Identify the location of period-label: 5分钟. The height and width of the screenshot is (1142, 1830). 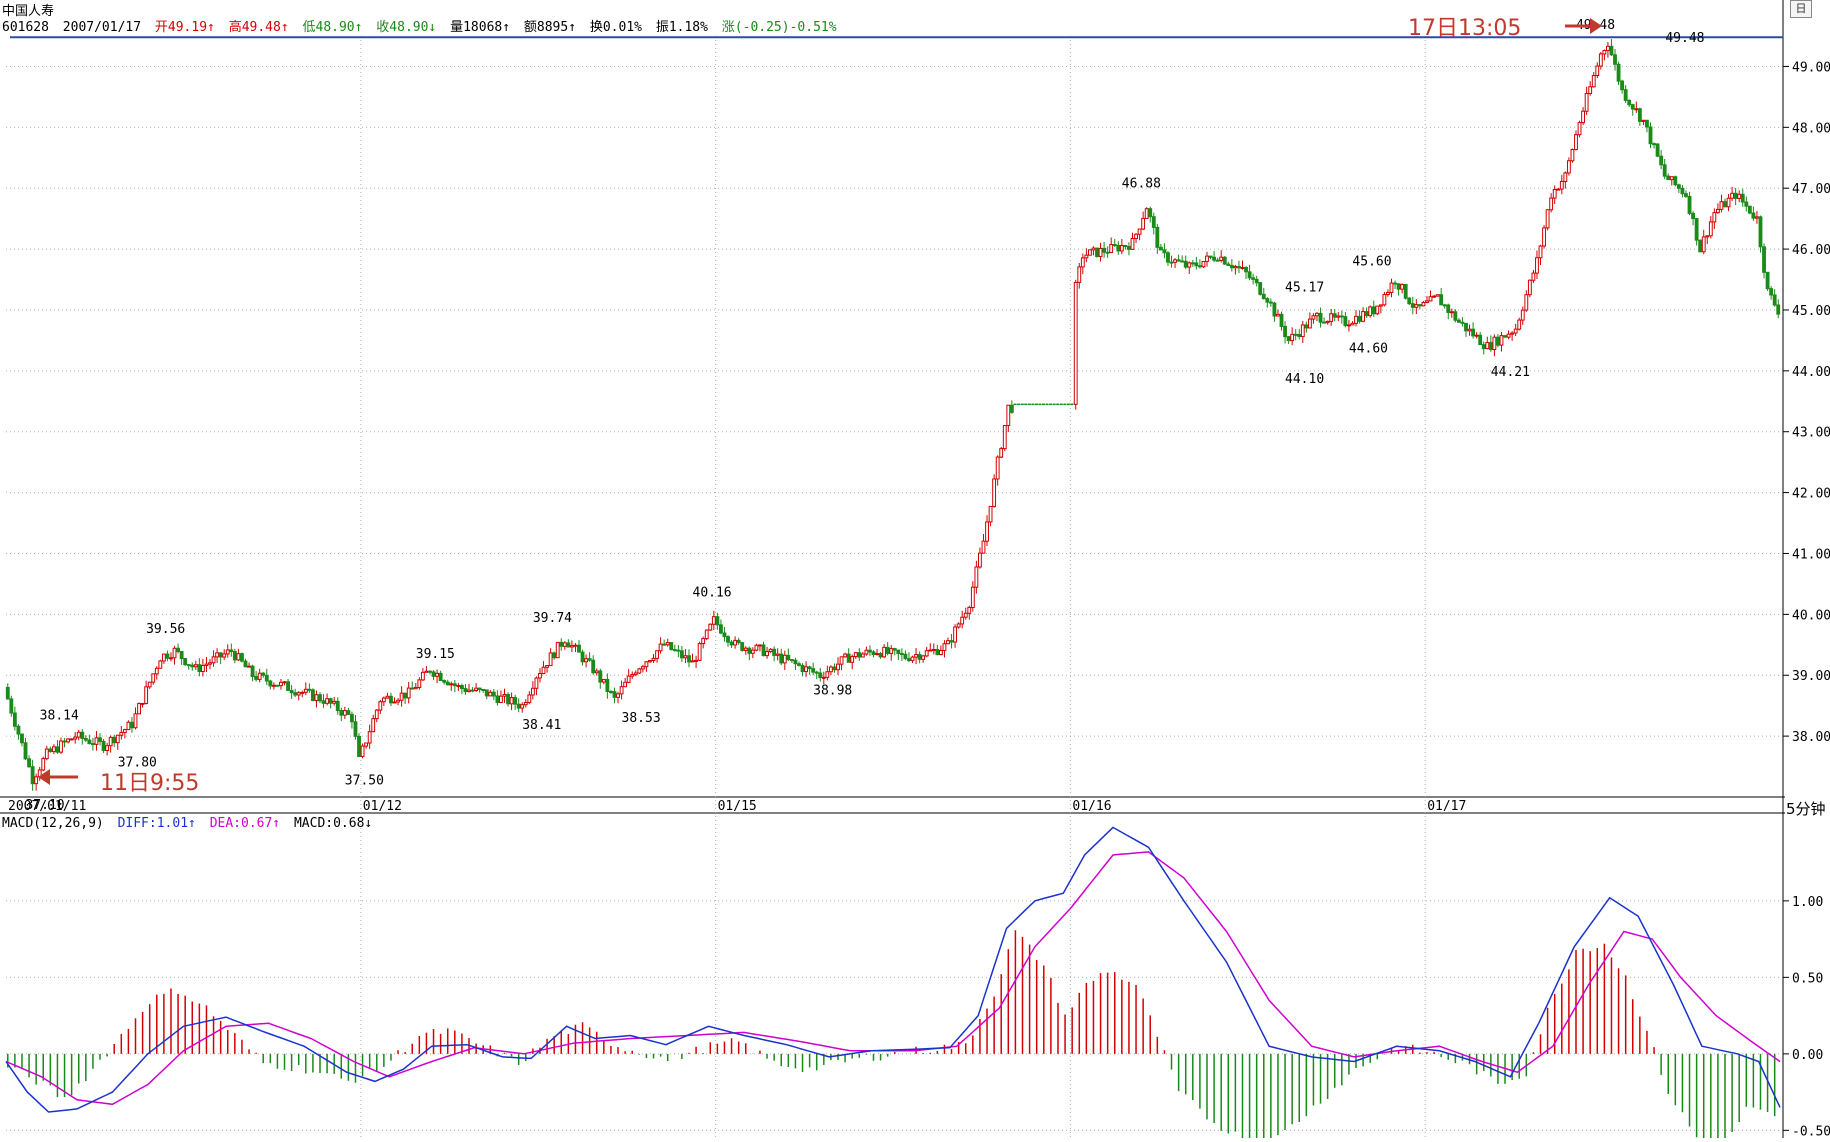
(1806, 809).